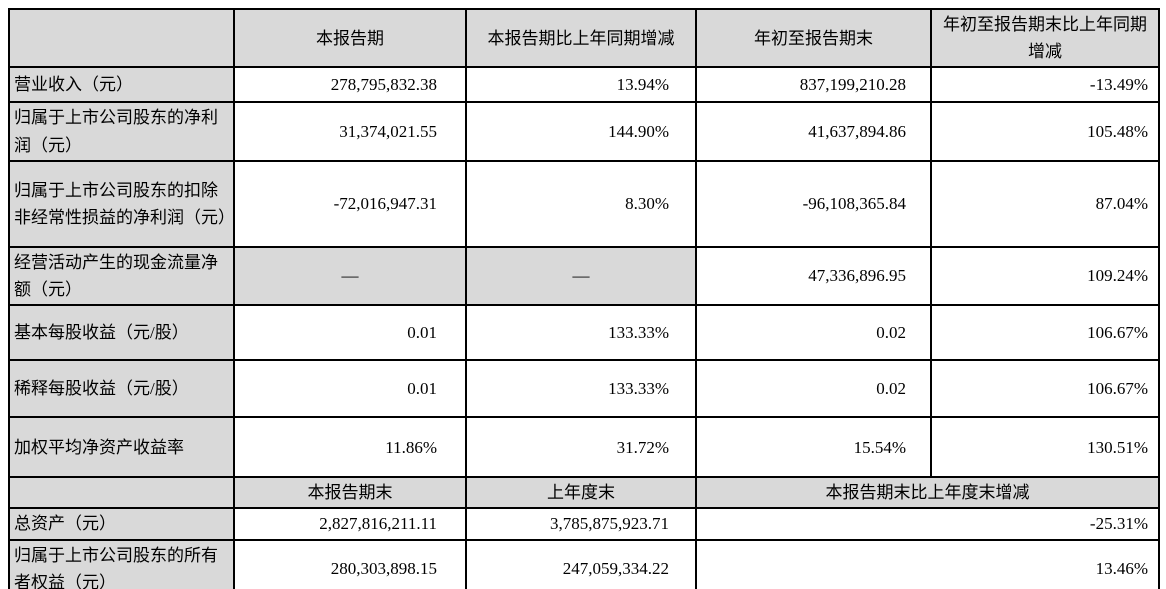 Image resolution: width=1166 pixels, height=589 pixels. Describe the element at coordinates (1045, 38) in the screenshot. I see `header-ytd-vs-prior: 年初至报告期末比上年同期增减` at that location.